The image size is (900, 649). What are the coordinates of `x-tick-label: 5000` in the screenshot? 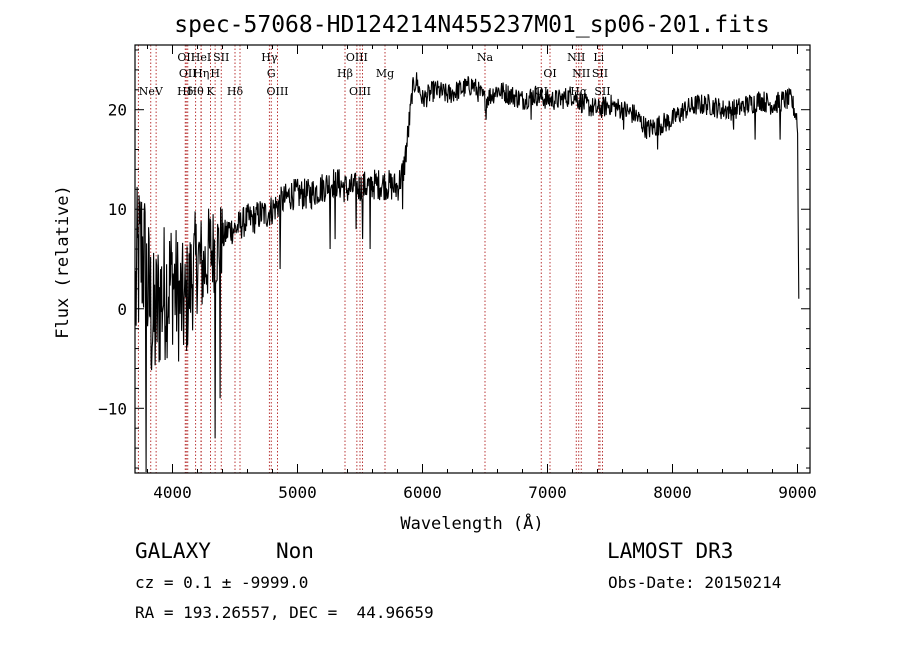 It's located at (297, 492).